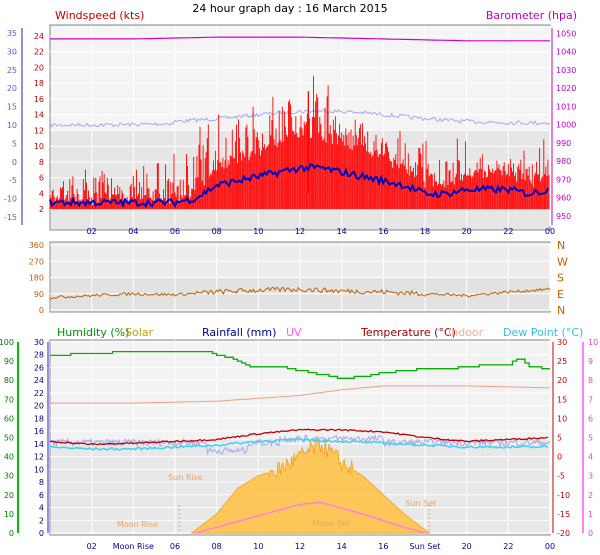 The image size is (600, 555). I want to click on direction-tick-label: 90, so click(39, 294).